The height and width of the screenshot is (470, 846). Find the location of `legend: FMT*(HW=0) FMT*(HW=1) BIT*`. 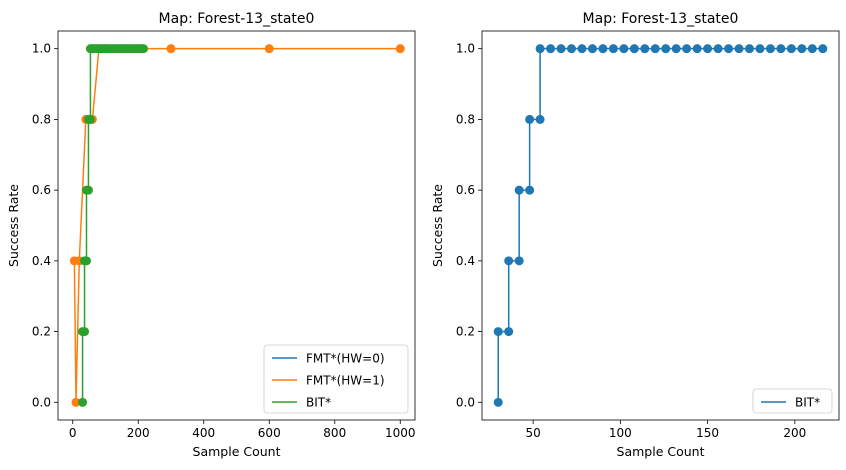

legend: FMT*(HW=0) FMT*(HW=1) BIT* is located at coordinates (336, 379).